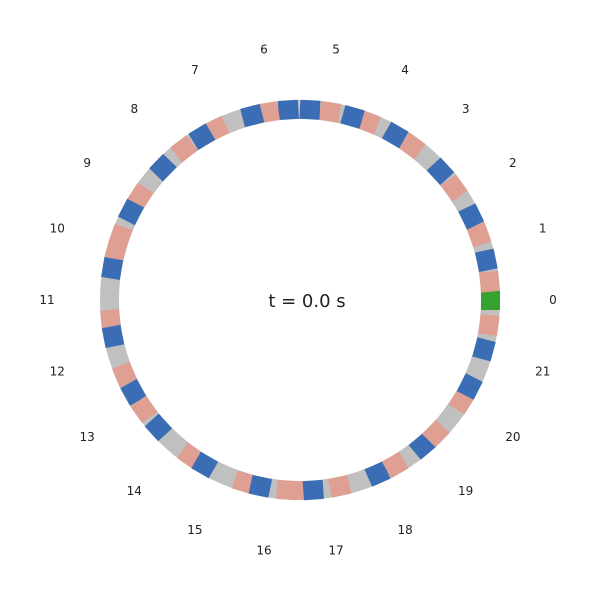 This screenshot has height=600, width=600. I want to click on section-label: 1, so click(543, 229).